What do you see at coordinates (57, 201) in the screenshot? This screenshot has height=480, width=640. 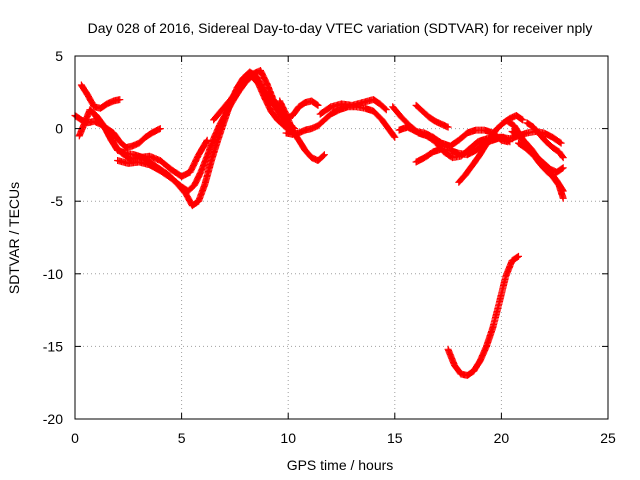 I see `y-tick-label: -5` at bounding box center [57, 201].